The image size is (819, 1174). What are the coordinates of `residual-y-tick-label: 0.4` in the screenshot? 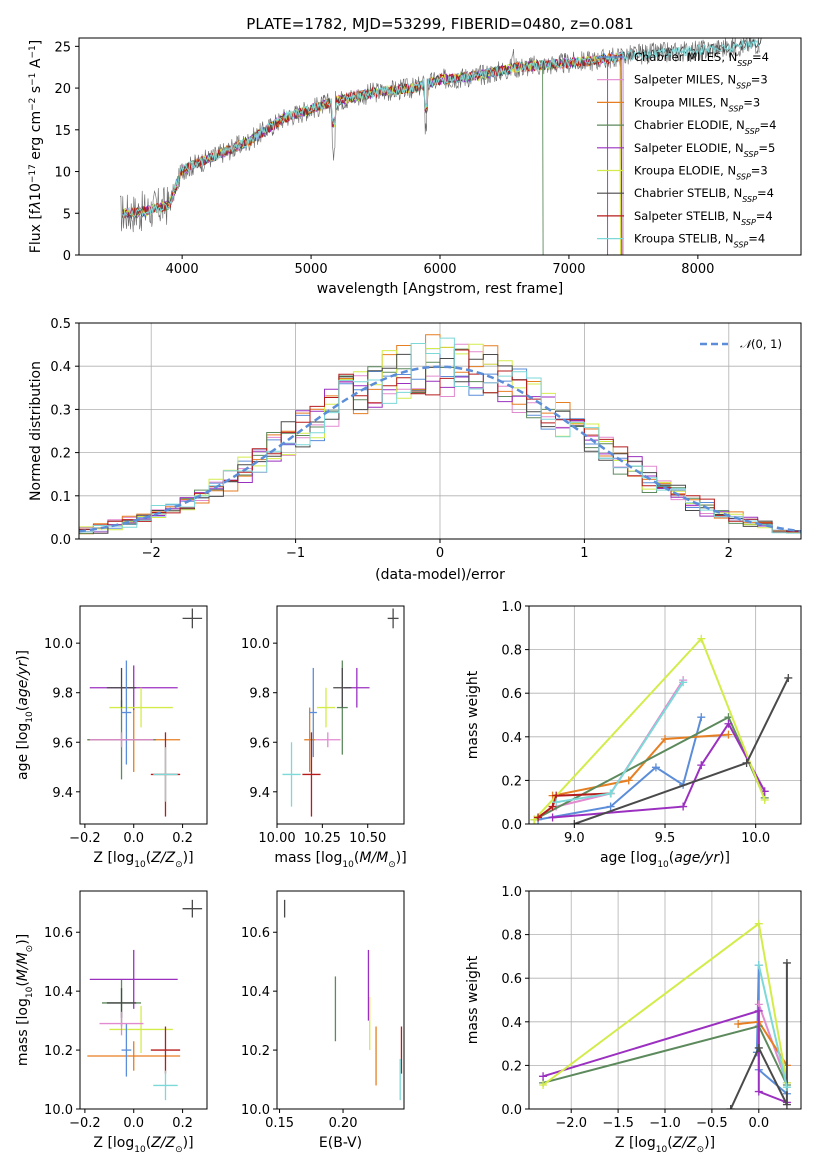 It's located at (60, 367).